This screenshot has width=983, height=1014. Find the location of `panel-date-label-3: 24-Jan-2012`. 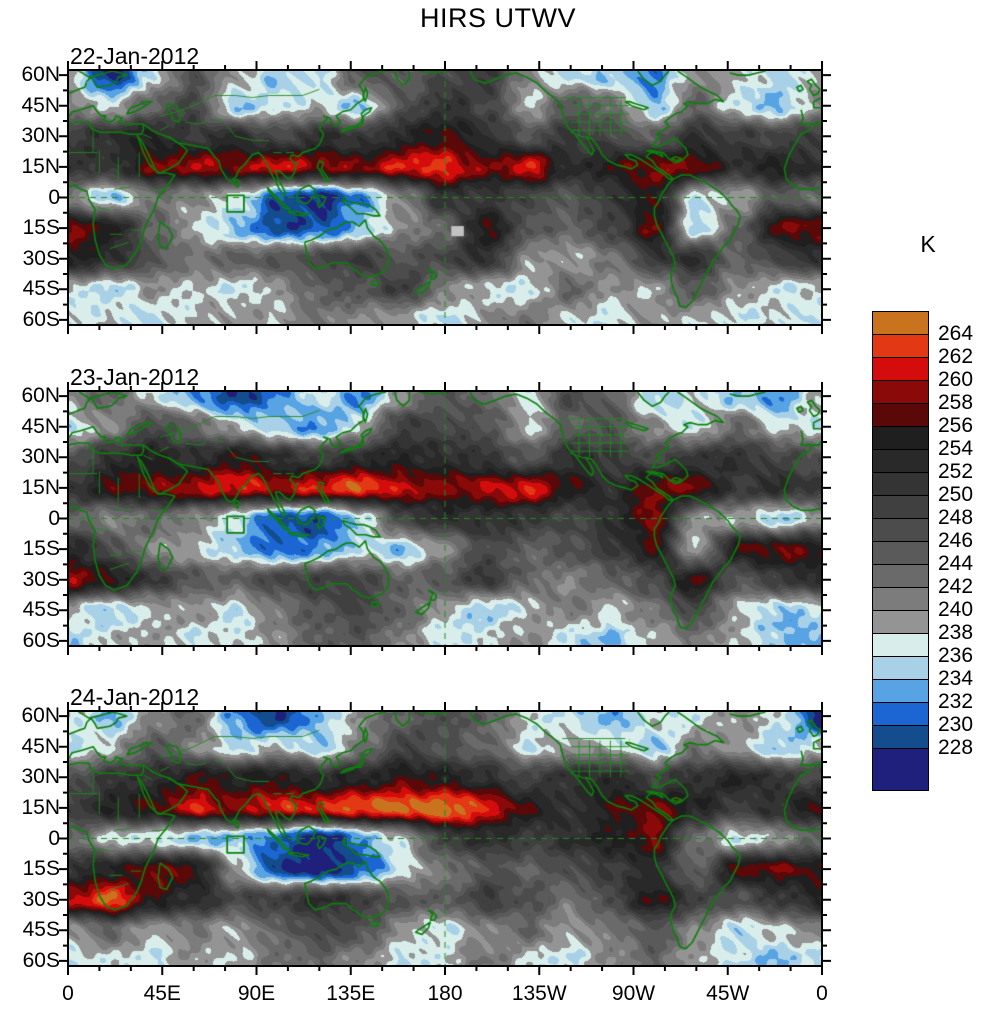

panel-date-label-3: 24-Jan-2012 is located at coordinates (135, 697).